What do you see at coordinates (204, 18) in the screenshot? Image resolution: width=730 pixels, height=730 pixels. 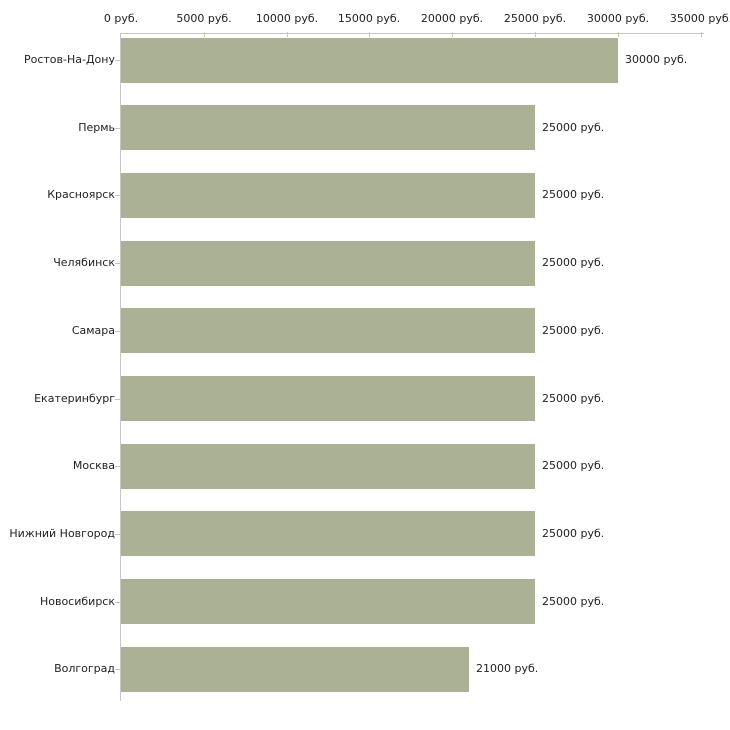 I see `x-tick-label: 5000 руб.` at bounding box center [204, 18].